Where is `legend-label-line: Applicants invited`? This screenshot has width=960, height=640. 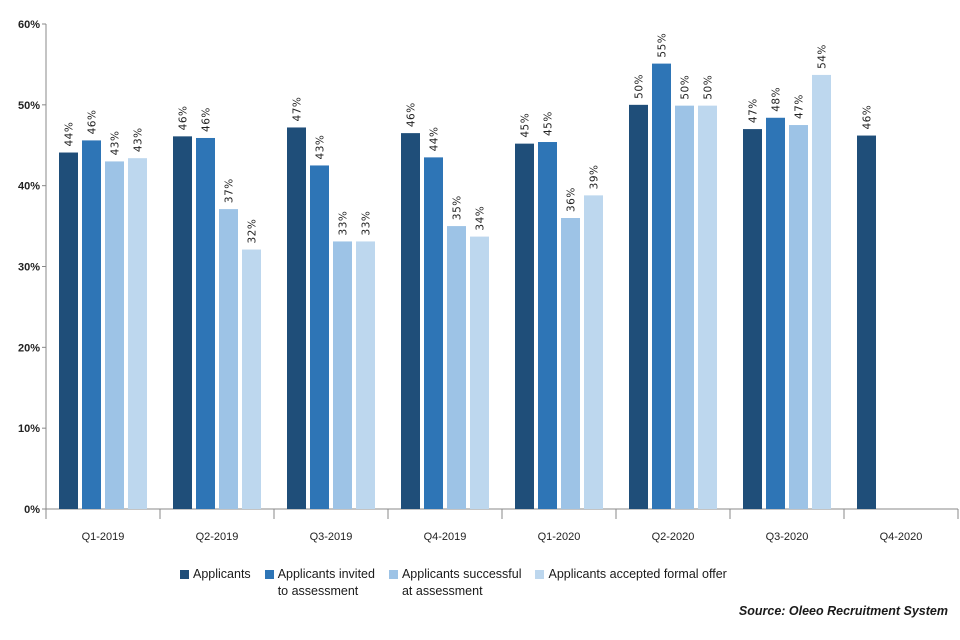 legend-label-line: Applicants invited is located at coordinates (326, 574).